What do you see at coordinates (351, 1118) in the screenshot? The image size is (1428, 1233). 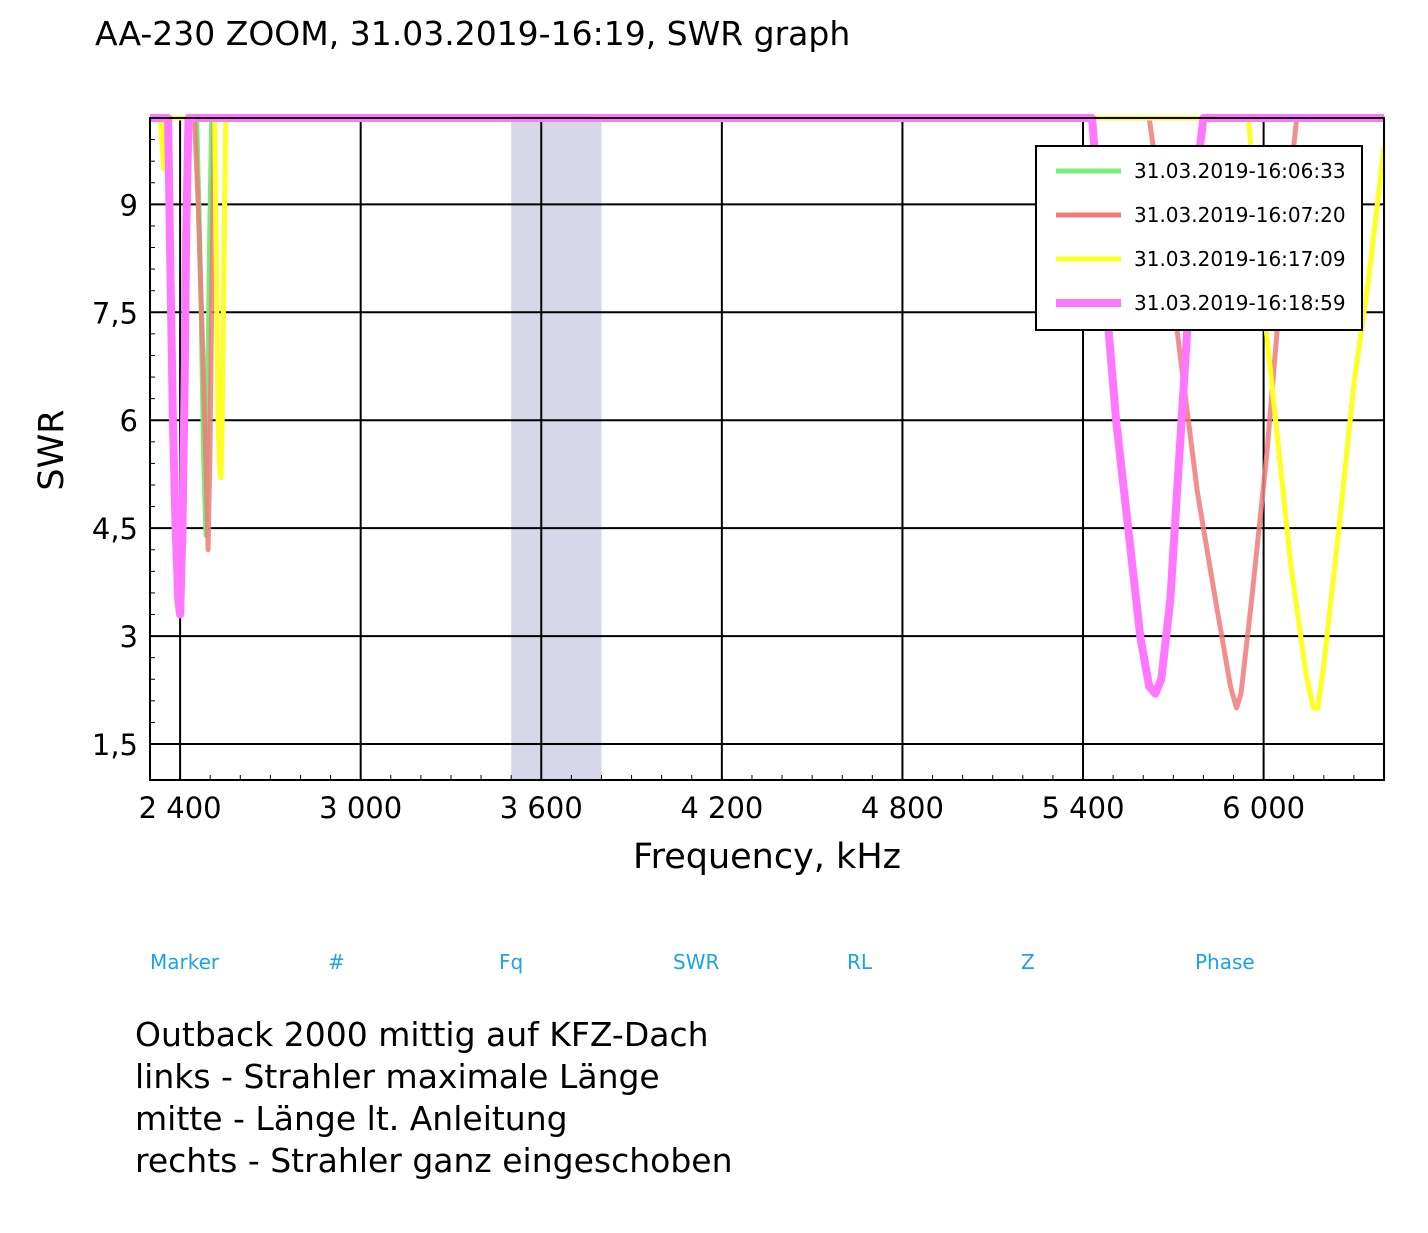 I see `note-line: mitte - Länge lt. Anleitung` at bounding box center [351, 1118].